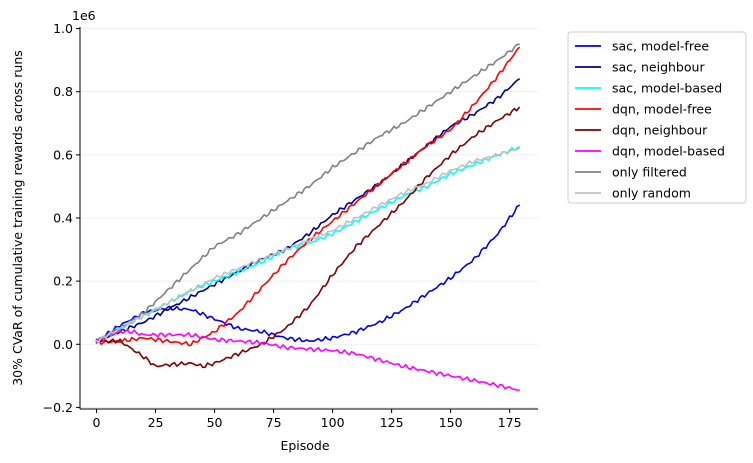 The width and height of the screenshot is (753, 463). What do you see at coordinates (274, 422) in the screenshot?
I see `x-tick-label-3: 75` at bounding box center [274, 422].